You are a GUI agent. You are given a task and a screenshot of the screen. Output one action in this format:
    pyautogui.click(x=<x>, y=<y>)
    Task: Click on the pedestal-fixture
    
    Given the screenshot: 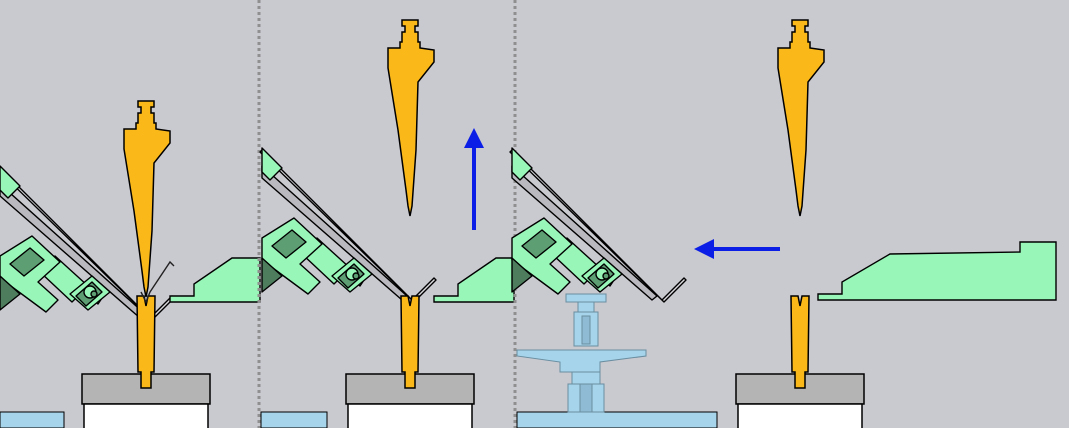 What is the action you would take?
    pyautogui.click(x=581, y=353)
    